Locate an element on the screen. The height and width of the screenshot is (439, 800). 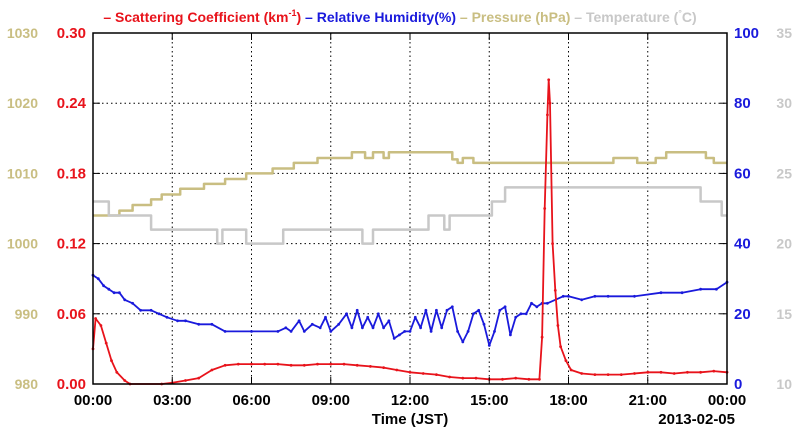
pressure-tick-label: 990 is located at coordinates (27, 314).